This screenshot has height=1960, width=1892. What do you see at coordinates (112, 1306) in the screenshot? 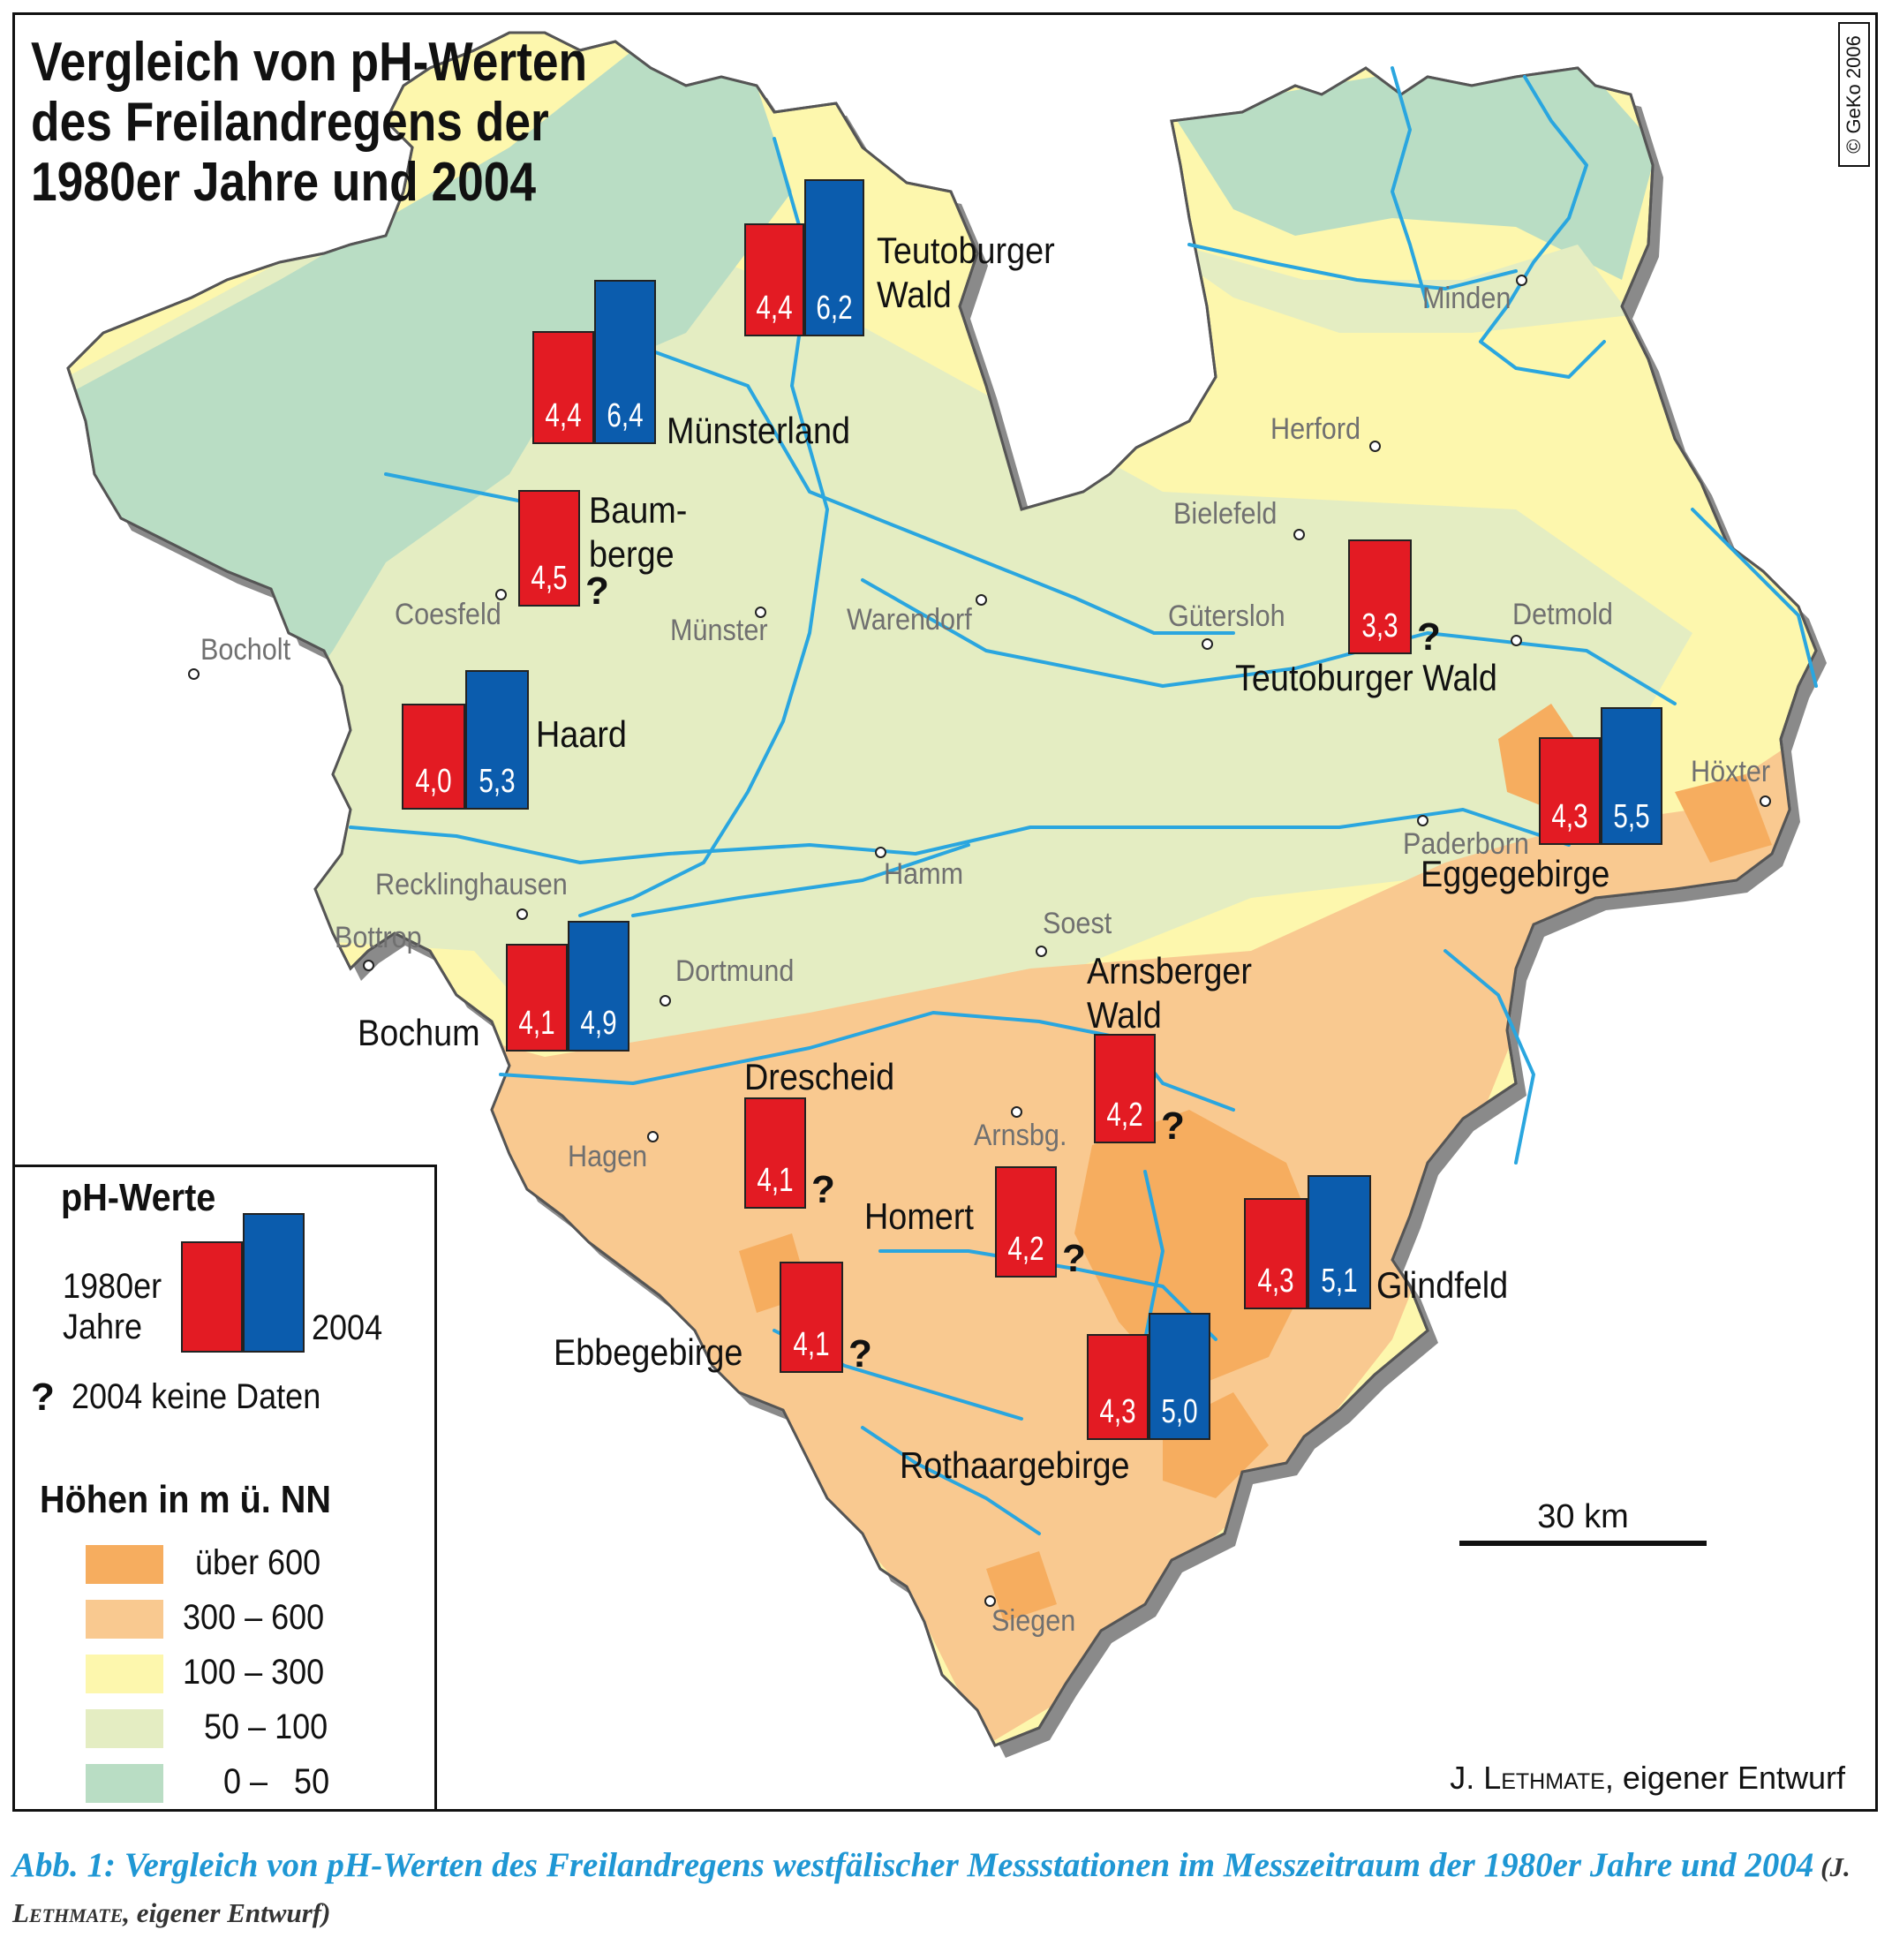
I see `legend-label-1980s: 1980er Jahre` at bounding box center [112, 1306].